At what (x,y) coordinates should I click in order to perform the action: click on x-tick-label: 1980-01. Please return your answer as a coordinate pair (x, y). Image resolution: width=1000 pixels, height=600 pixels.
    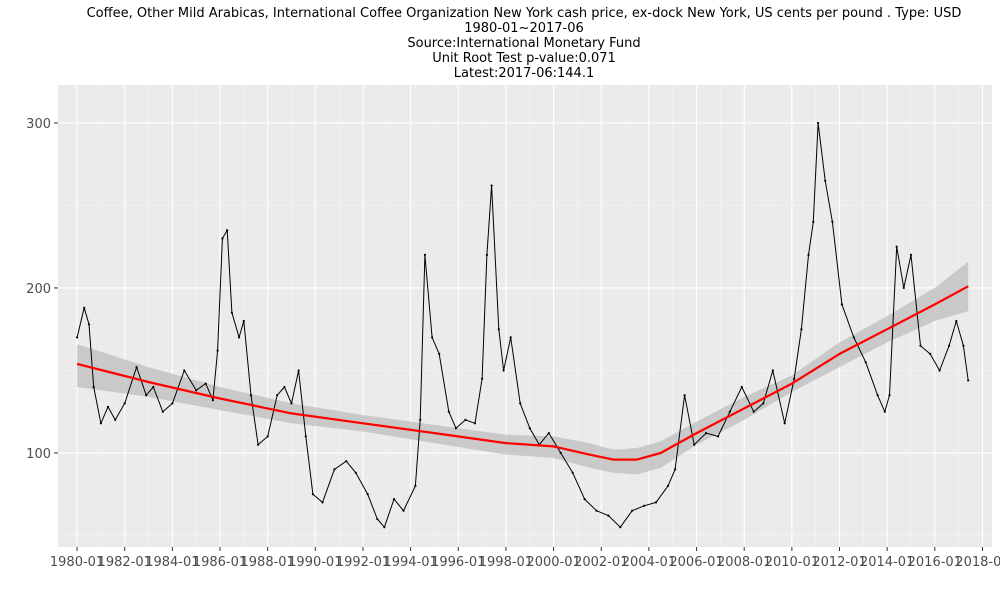
    Looking at the image, I should click on (77, 562).